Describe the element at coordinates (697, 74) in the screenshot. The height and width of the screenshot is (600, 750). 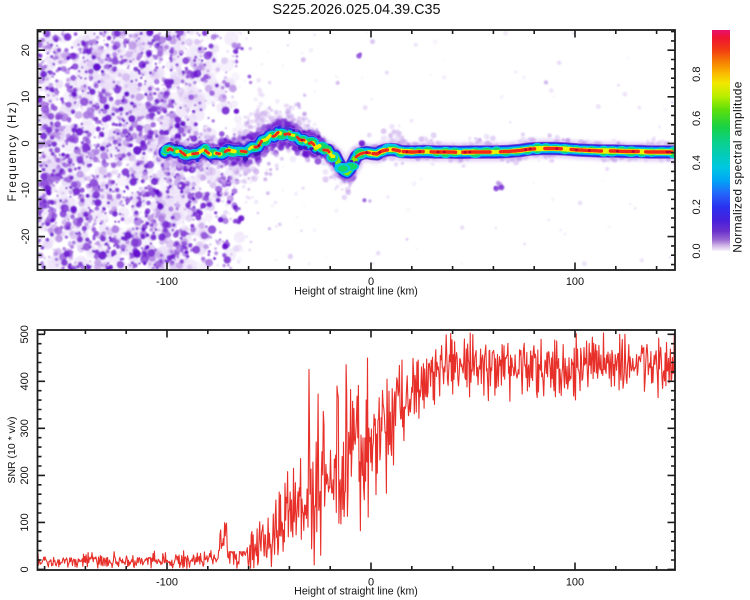
I see `svg-text: 0.8` at that location.